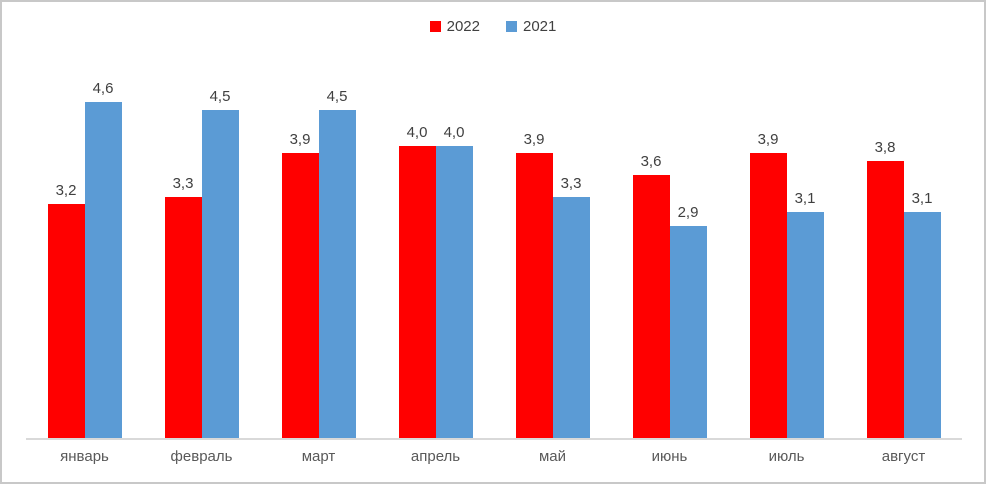 The height and width of the screenshot is (484, 986). I want to click on bar-2022-1: 3,2, so click(66, 310).